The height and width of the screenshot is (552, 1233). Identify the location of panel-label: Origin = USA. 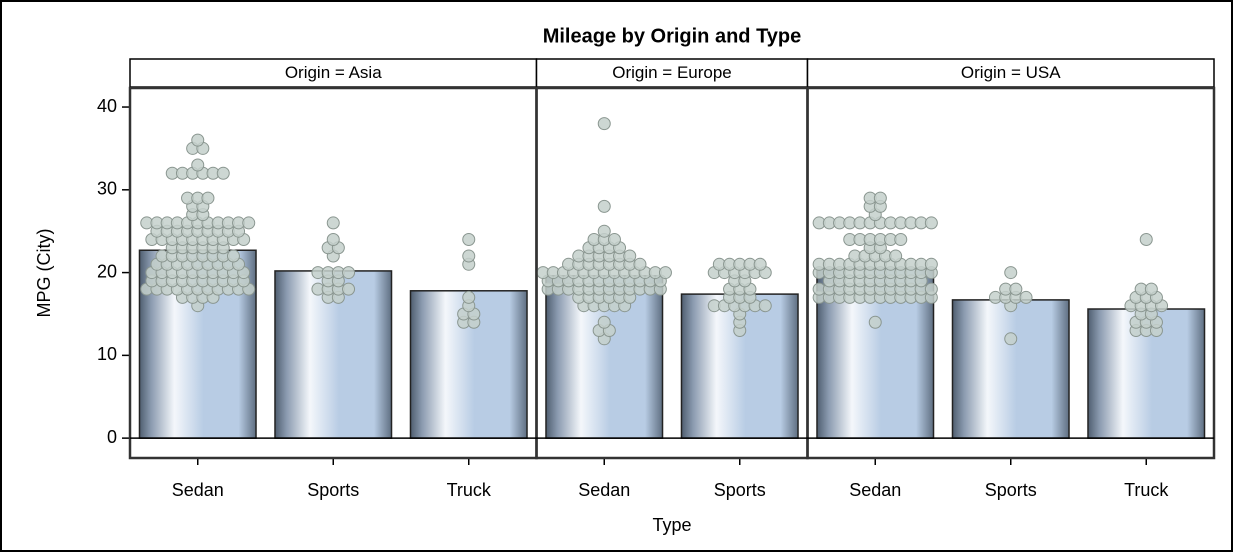
(1011, 72).